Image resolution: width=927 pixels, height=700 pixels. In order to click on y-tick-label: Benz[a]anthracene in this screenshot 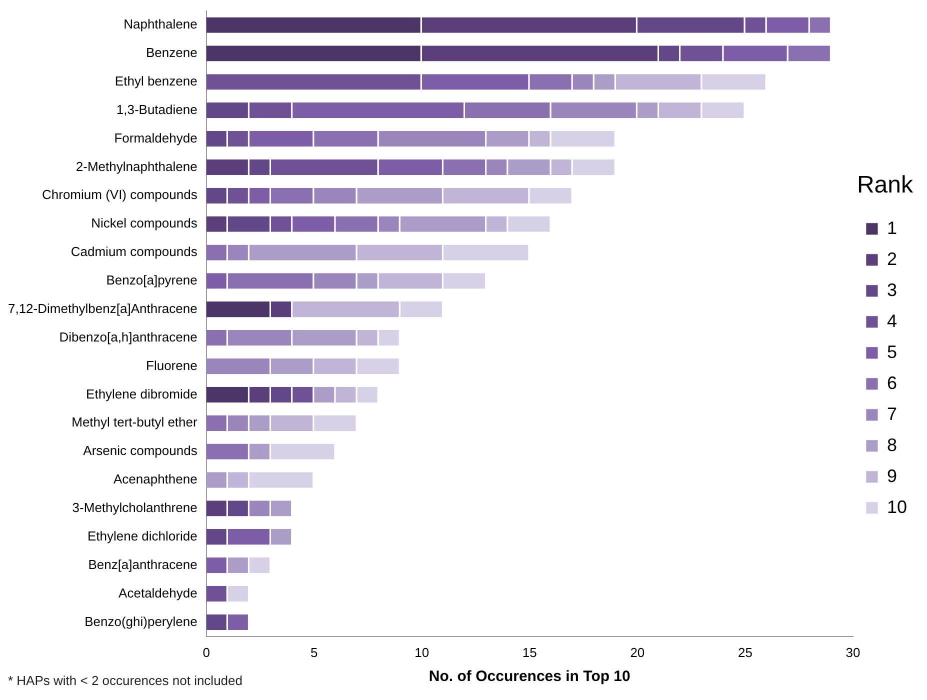, I will do `click(143, 564)`.